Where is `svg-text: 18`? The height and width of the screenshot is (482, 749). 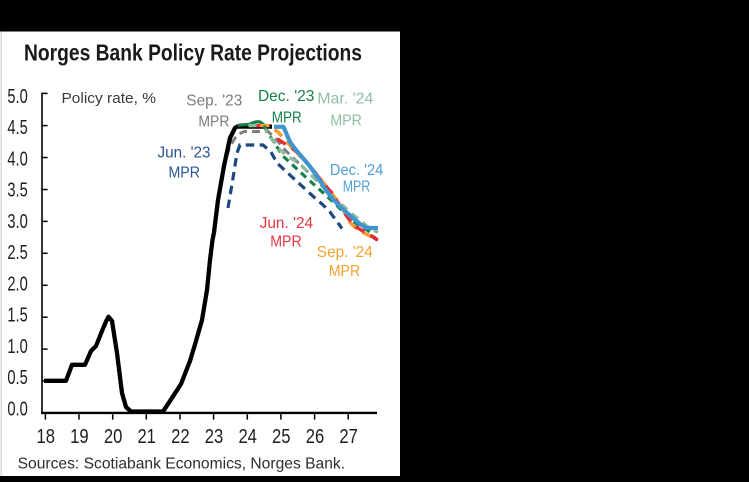
svg-text: 18 is located at coordinates (46, 436).